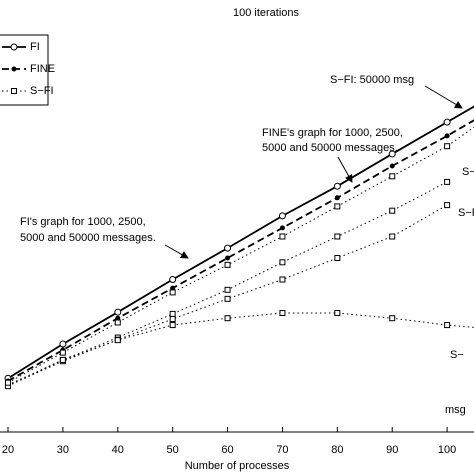 This screenshot has height=474, width=474. What do you see at coordinates (227, 450) in the screenshot?
I see `x-tick-label: 60` at bounding box center [227, 450].